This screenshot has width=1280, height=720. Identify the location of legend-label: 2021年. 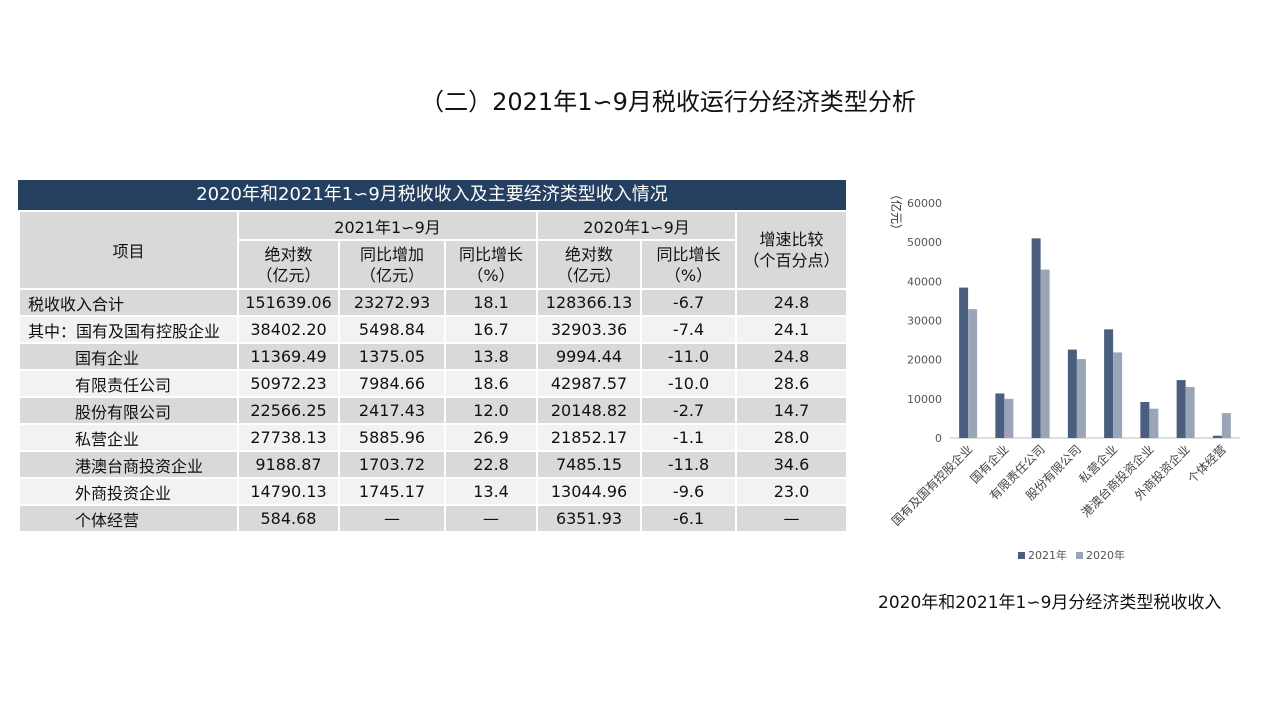
(1047, 555).